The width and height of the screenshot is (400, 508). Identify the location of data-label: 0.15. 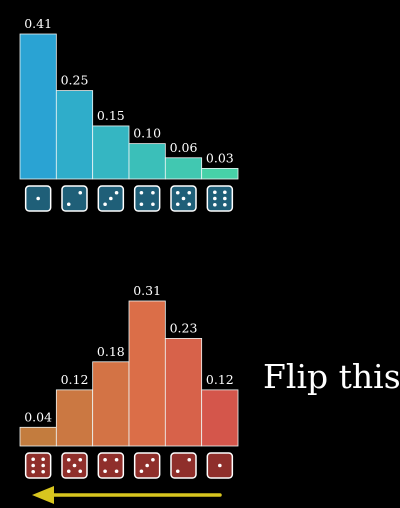
(111, 115).